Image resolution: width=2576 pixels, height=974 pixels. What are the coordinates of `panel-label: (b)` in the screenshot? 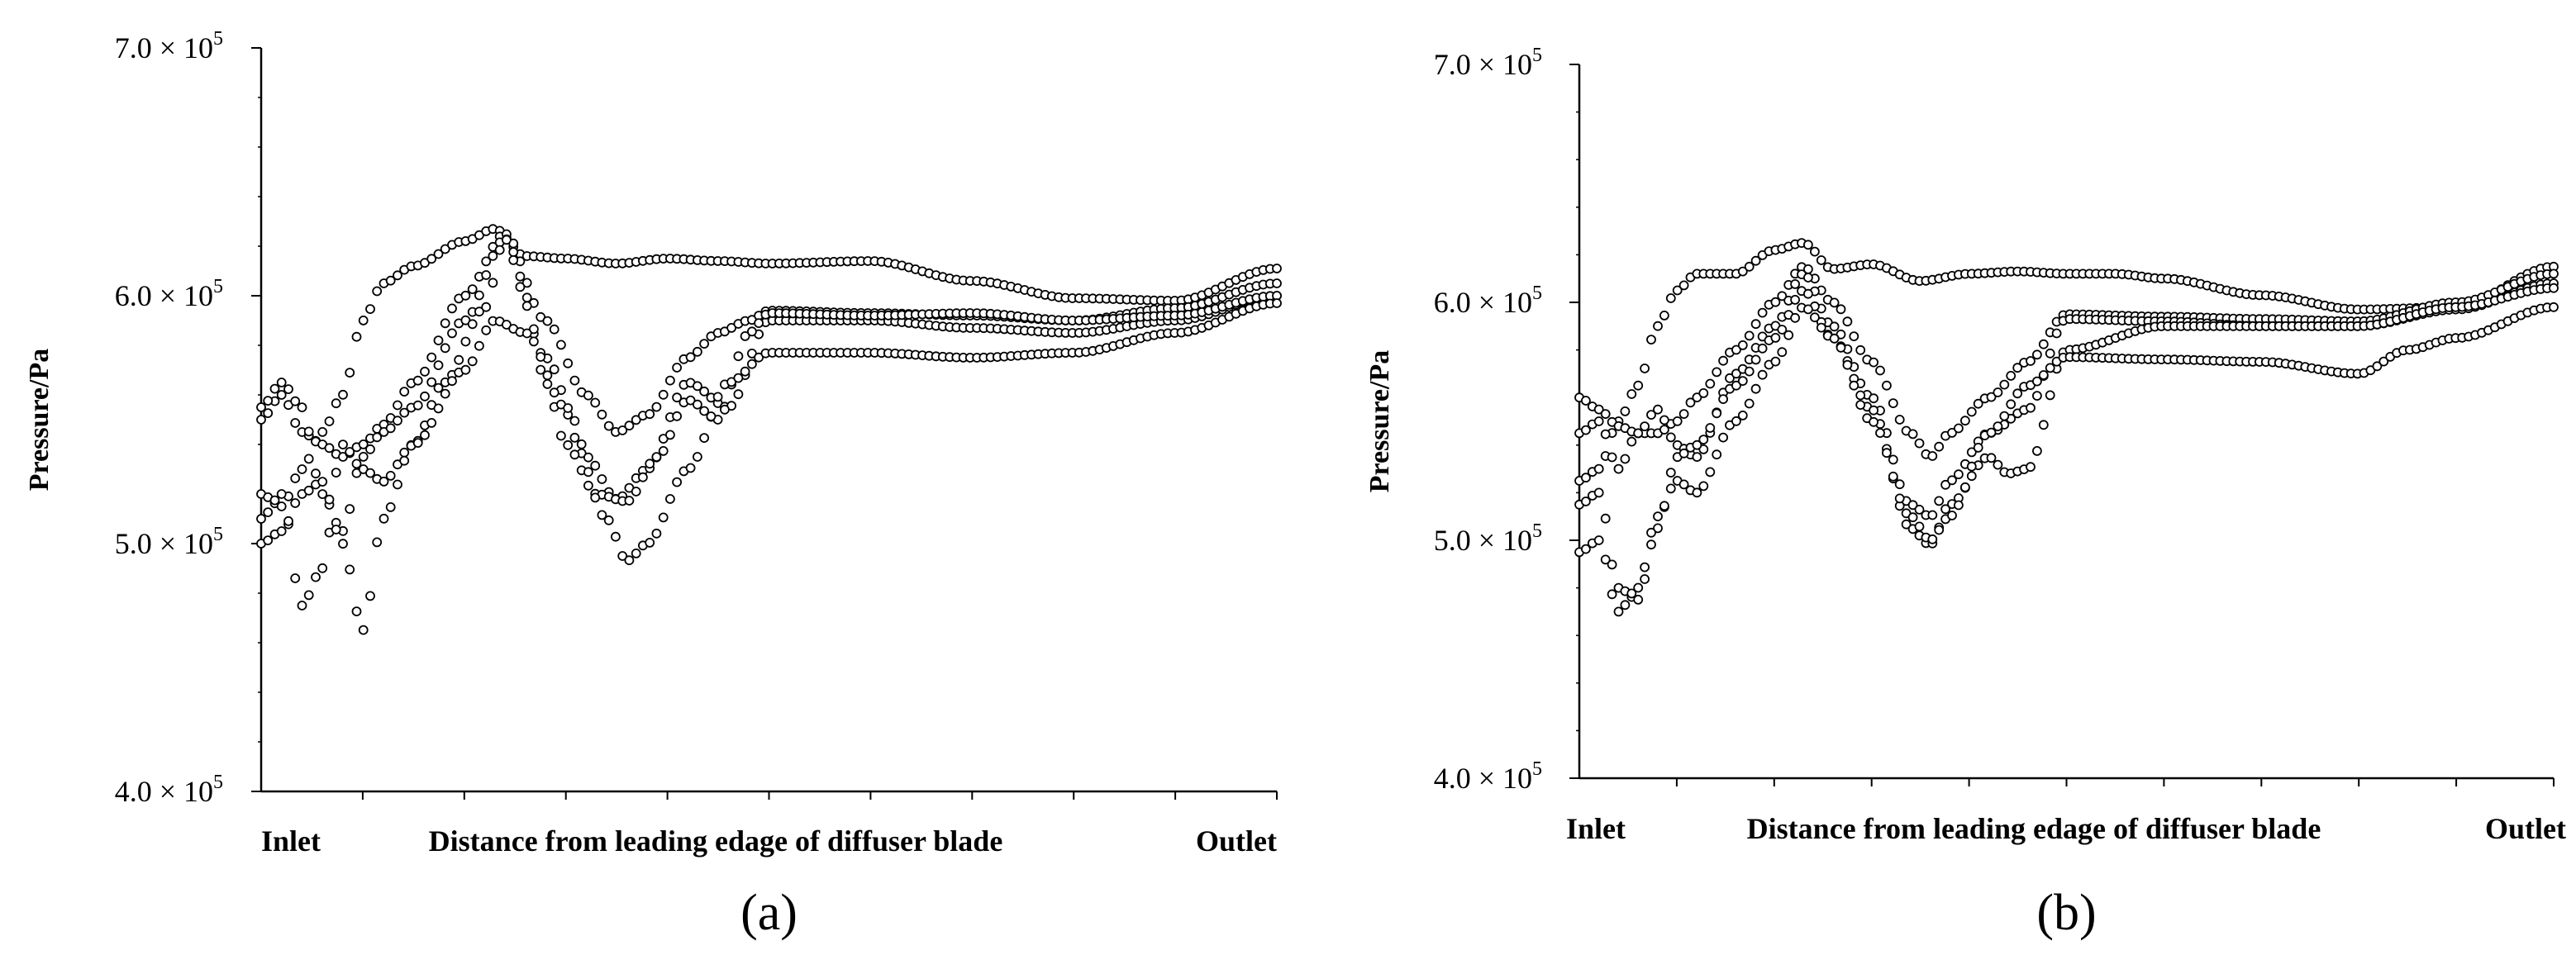 It's located at (2066, 913).